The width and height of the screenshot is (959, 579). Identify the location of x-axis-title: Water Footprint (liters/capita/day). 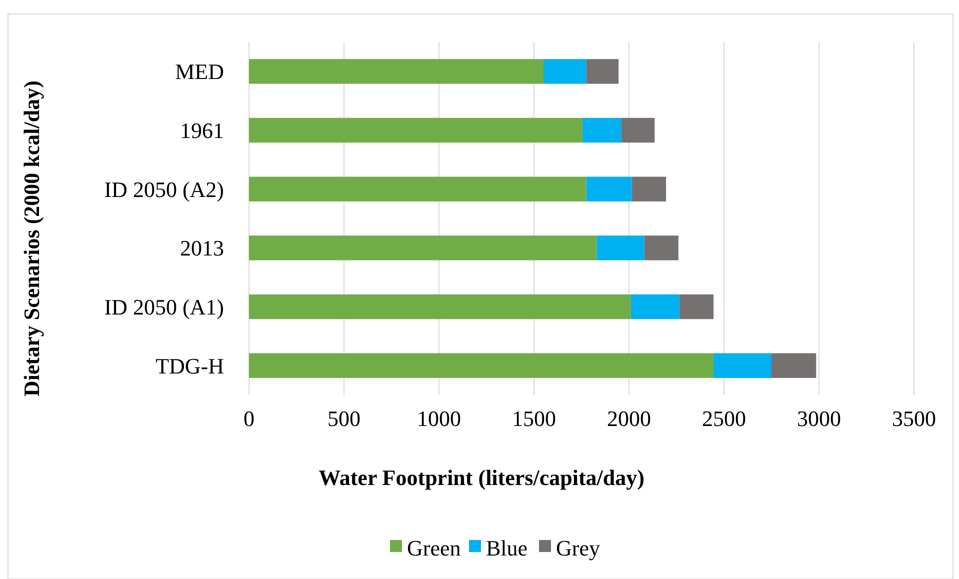
(481, 477).